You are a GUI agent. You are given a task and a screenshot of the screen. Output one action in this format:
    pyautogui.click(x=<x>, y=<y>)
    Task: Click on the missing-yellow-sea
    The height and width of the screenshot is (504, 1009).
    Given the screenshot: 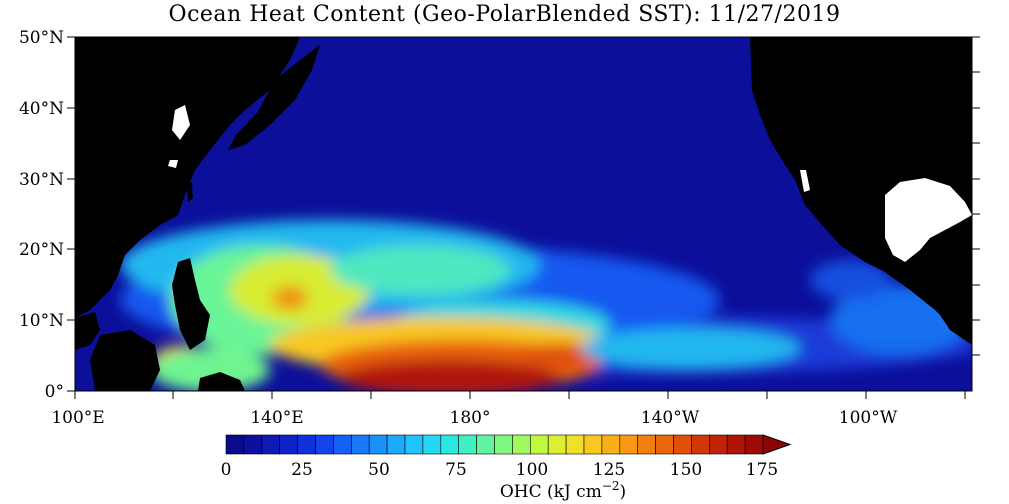 What is the action you would take?
    pyautogui.click(x=181, y=122)
    